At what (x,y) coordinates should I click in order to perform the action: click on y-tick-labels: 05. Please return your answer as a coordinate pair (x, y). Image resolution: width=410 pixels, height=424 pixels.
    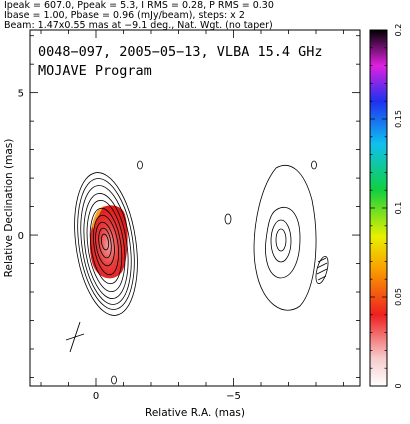
    Looking at the image, I should click on (21, 165).